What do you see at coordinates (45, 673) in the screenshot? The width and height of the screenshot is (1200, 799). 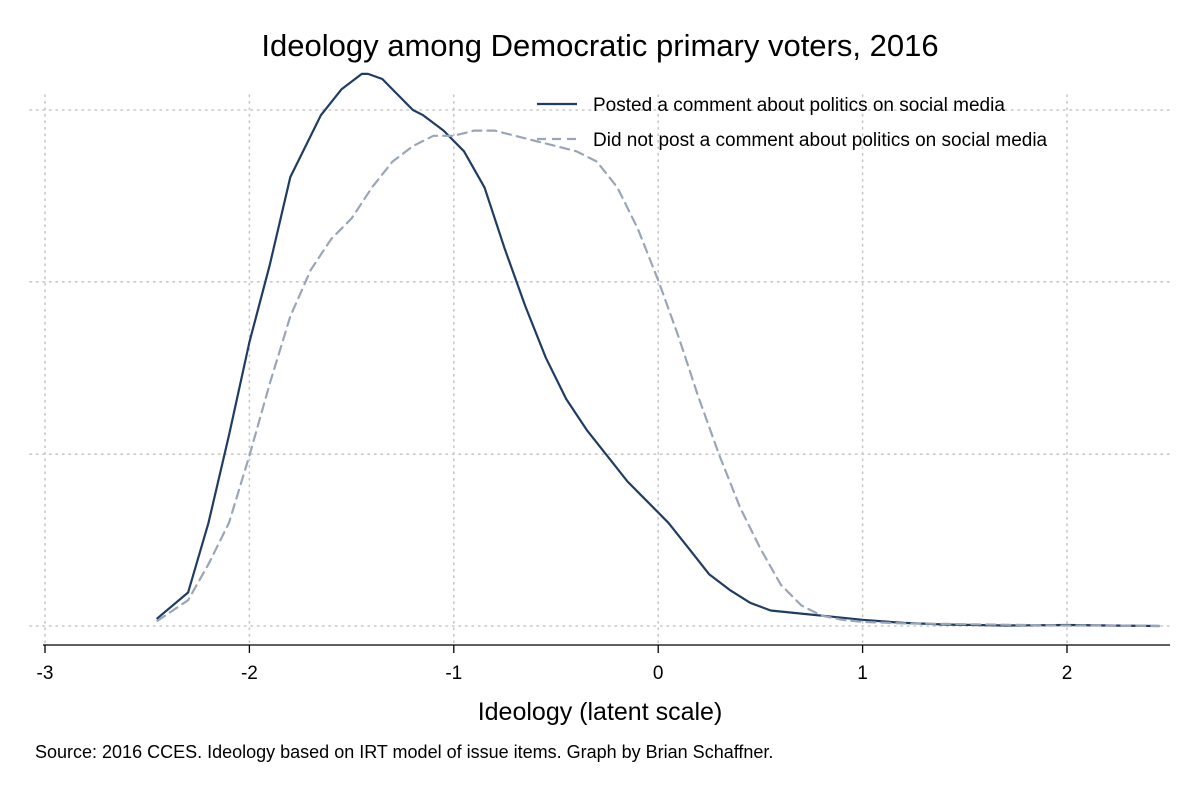 I see `x-tick-label: -3` at bounding box center [45, 673].